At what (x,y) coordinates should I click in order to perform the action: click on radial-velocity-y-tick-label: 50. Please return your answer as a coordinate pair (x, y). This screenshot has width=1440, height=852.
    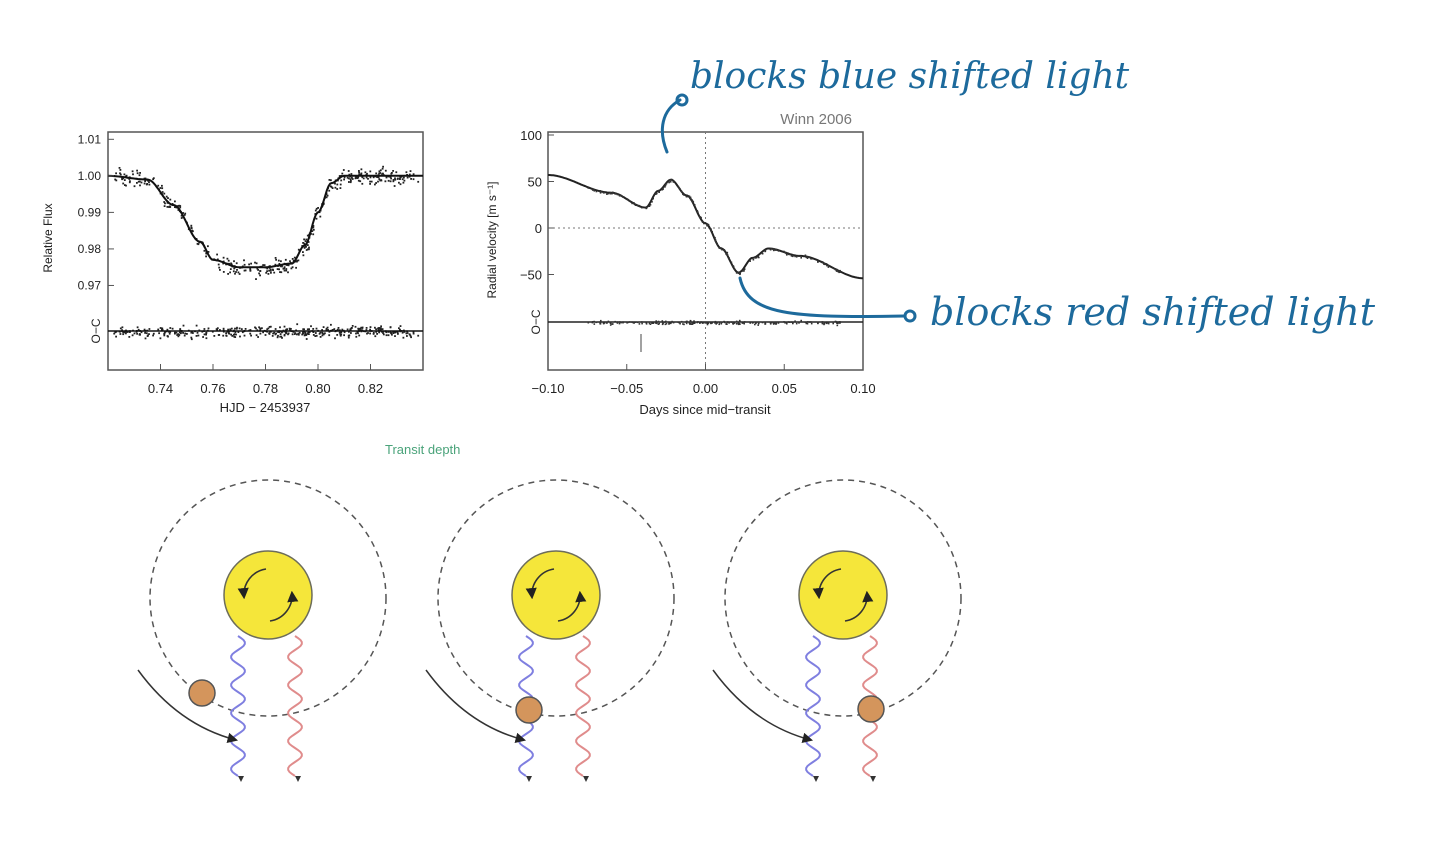
    Looking at the image, I should click on (535, 182).